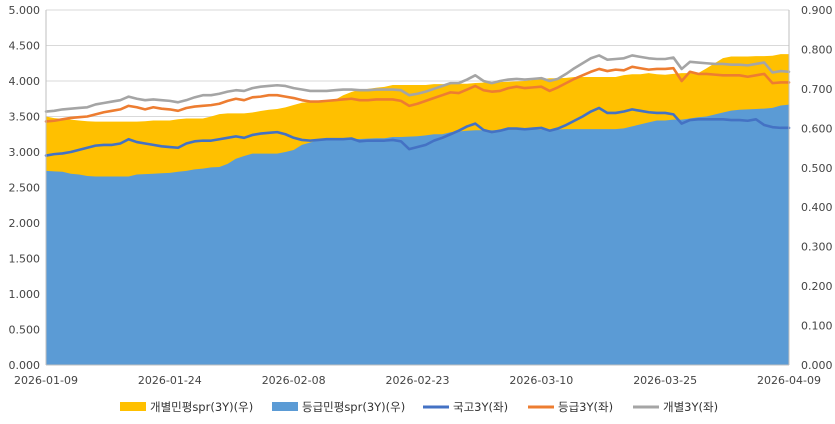 This screenshot has width=835, height=424. What do you see at coordinates (418, 380) in the screenshot?
I see `x-tick-label: 2026-02-23` at bounding box center [418, 380].